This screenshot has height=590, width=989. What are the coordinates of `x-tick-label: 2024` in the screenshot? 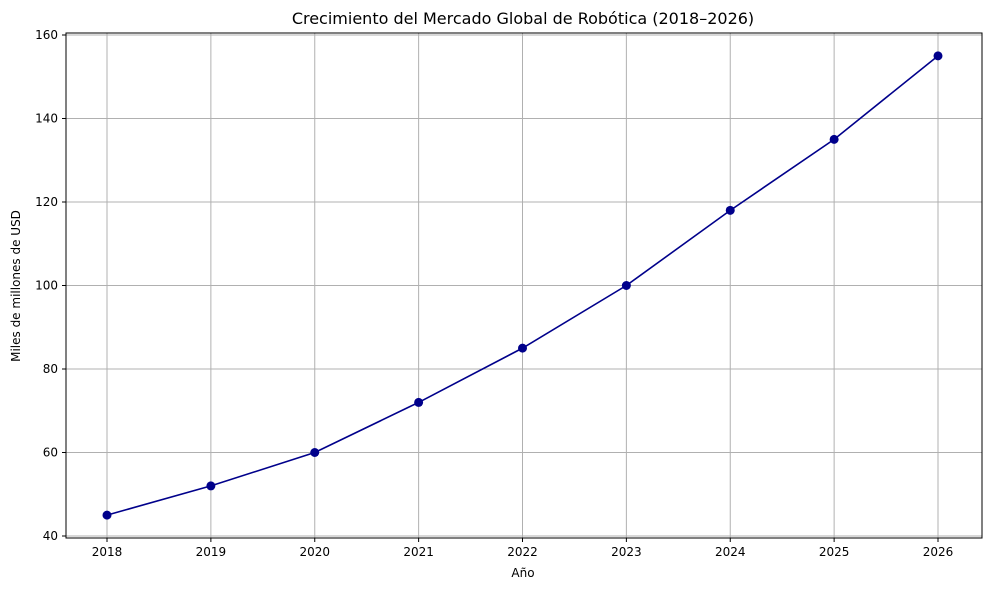 It's located at (730, 552).